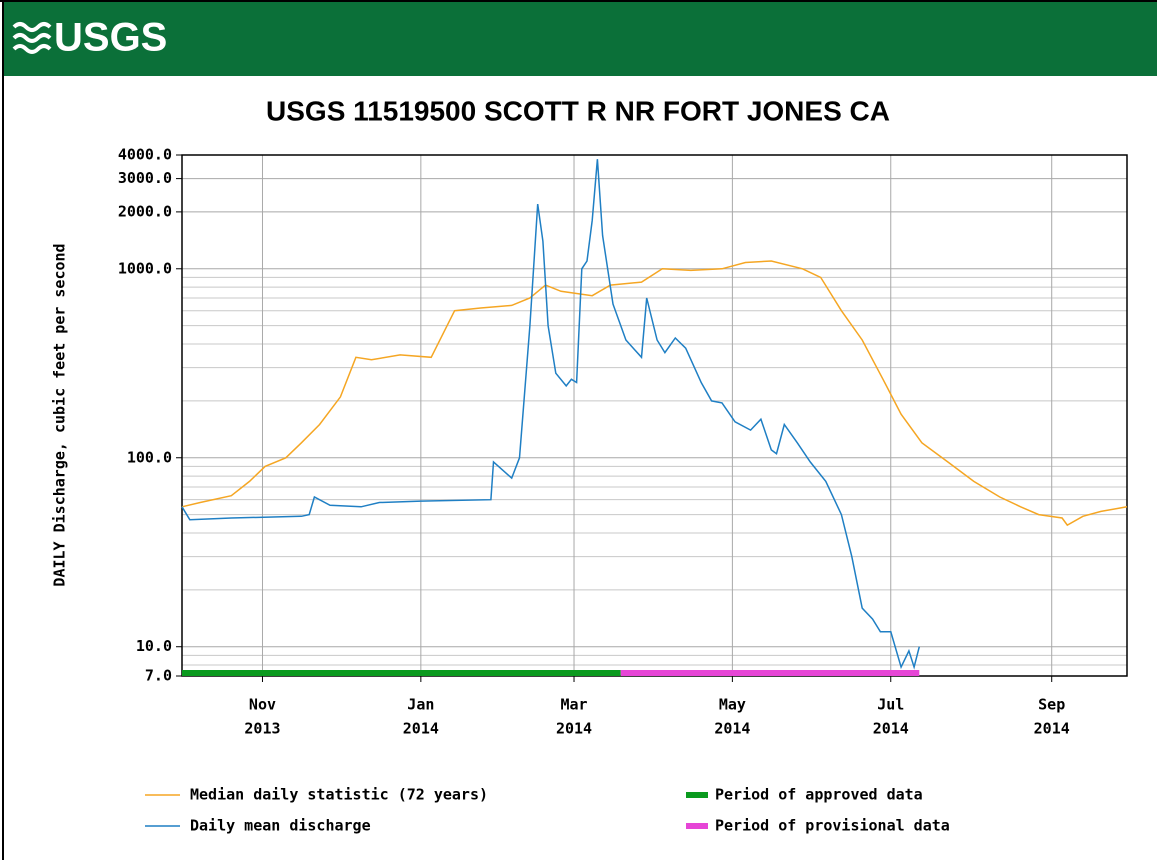 This screenshot has height=860, width=1157. I want to click on legend-label: Median daily statistic (72 years), so click(339, 795).